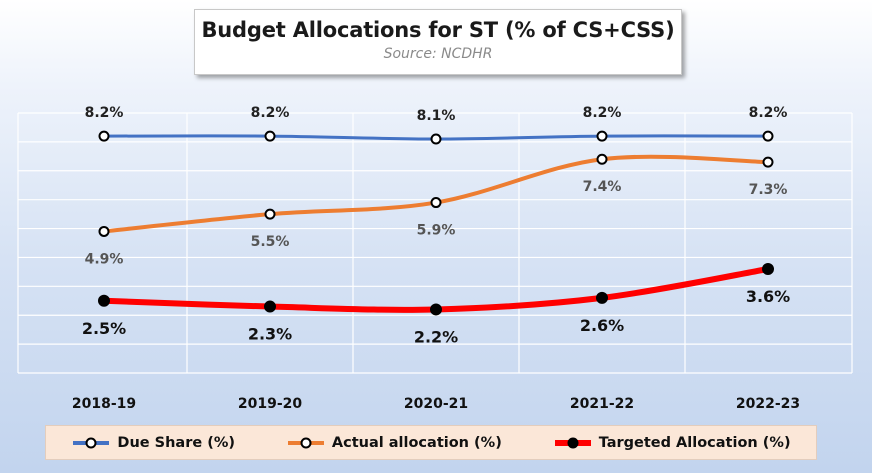 The width and height of the screenshot is (872, 473). I want to click on data-label-due-share-2022-23: 8.2%, so click(768, 113).